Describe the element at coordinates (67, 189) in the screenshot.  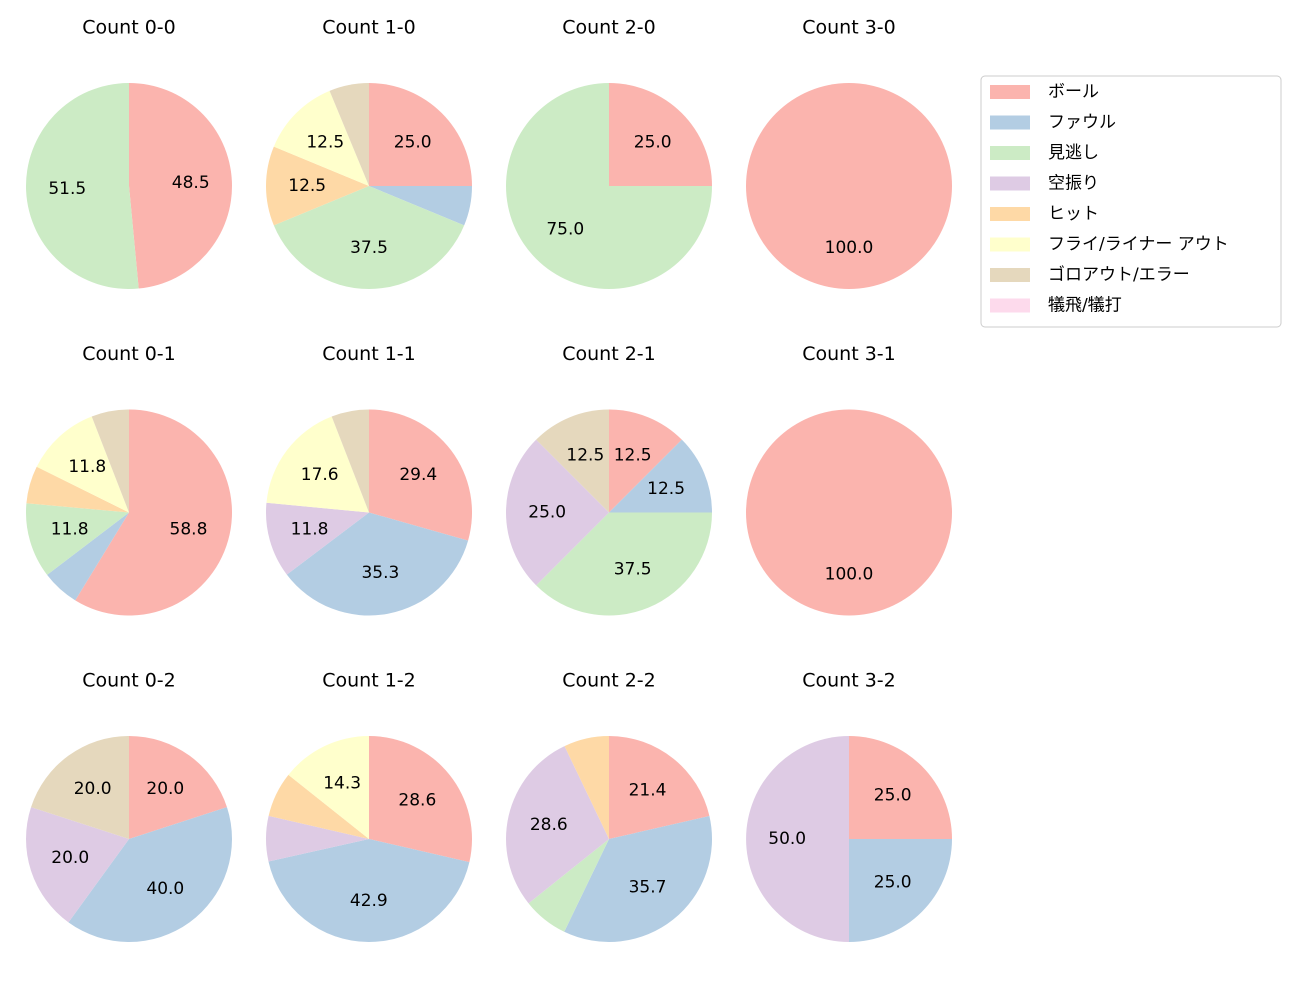
I see `slice-label: 51.5` at that location.